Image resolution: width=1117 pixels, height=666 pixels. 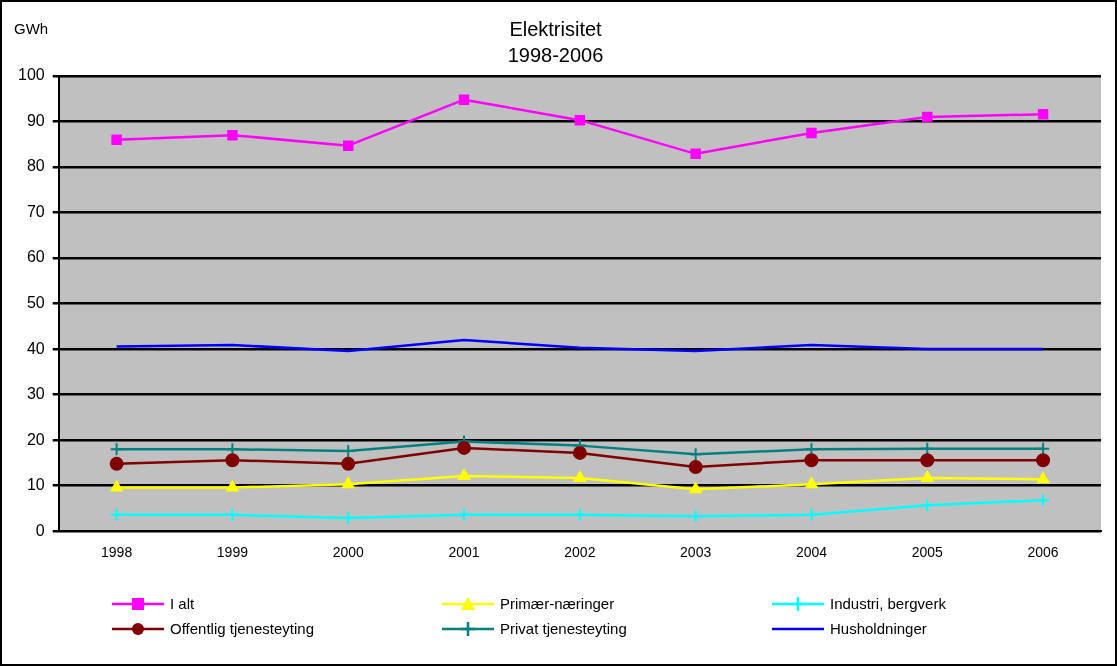 I want to click on y-tick-label: 90, so click(x=35, y=120).